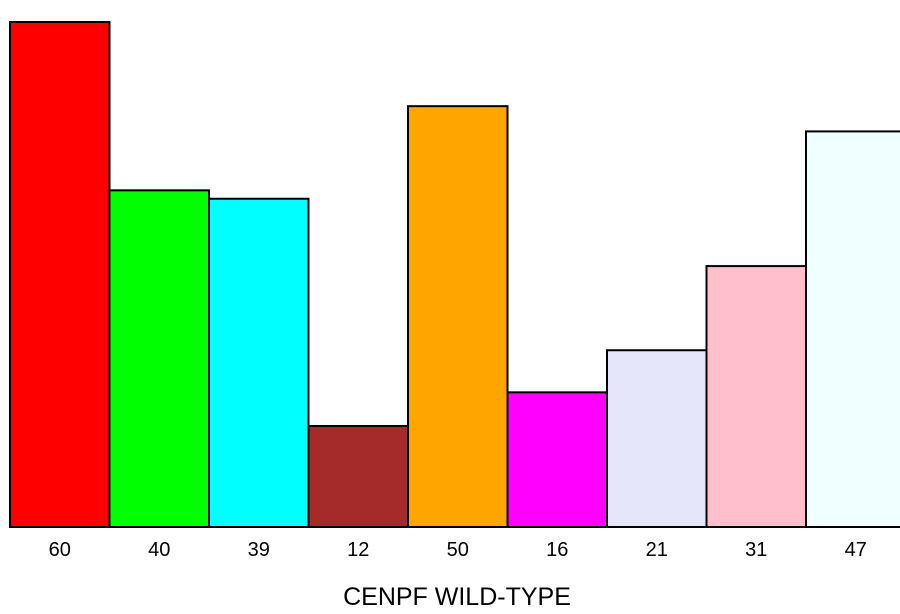 The image size is (900, 614). Describe the element at coordinates (856, 550) in the screenshot. I see `x-tick-label: 47` at that location.